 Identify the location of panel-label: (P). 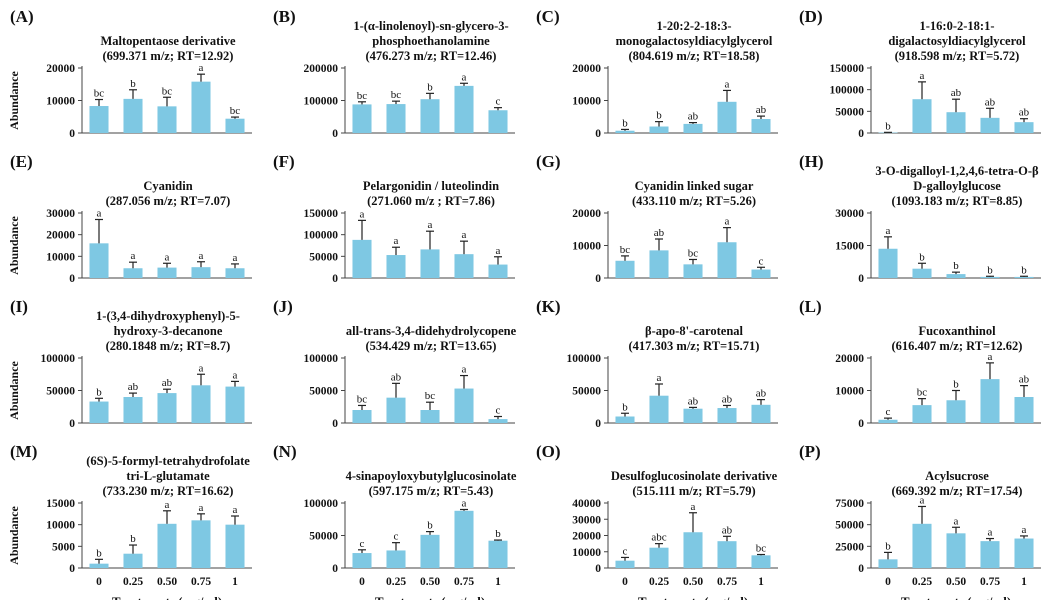
(810, 451).